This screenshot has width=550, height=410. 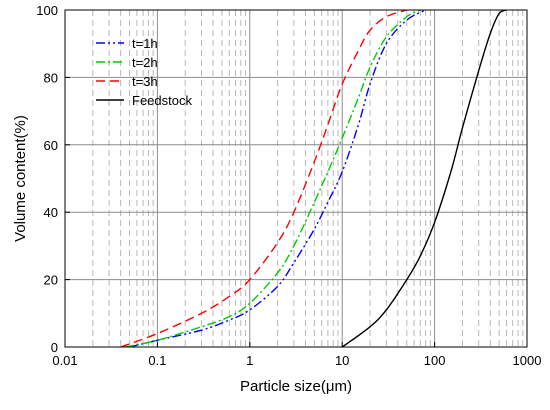 What do you see at coordinates (296, 386) in the screenshot?
I see `x-axis-title: Particle size(μm)` at bounding box center [296, 386].